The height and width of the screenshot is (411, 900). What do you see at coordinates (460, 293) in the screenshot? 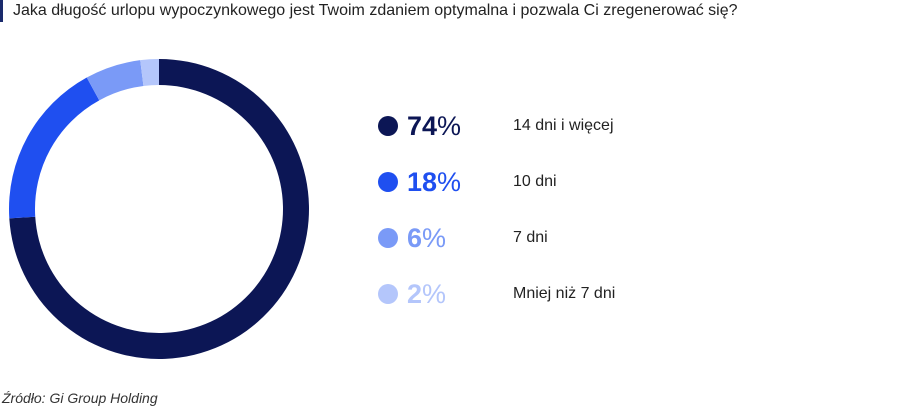
I see `legend-percentage: 2%` at bounding box center [460, 293].